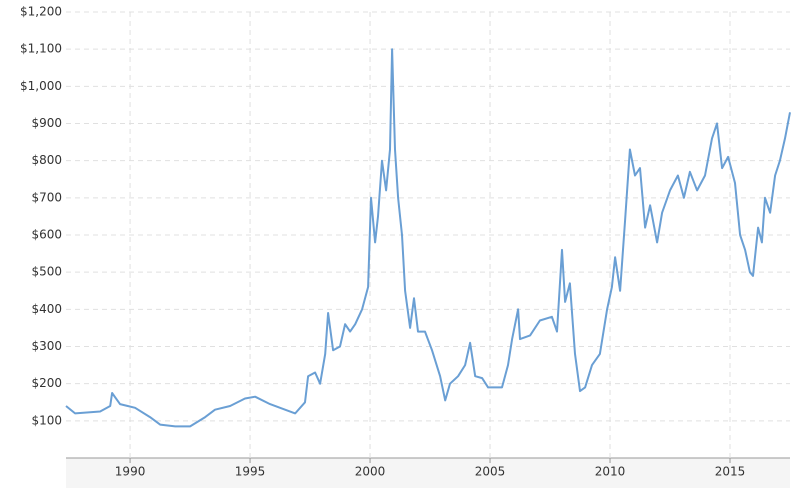 Image resolution: width=800 pixels, height=488 pixels. Describe the element at coordinates (41, 12) in the screenshot. I see `y-tick-label: $1,200` at that location.